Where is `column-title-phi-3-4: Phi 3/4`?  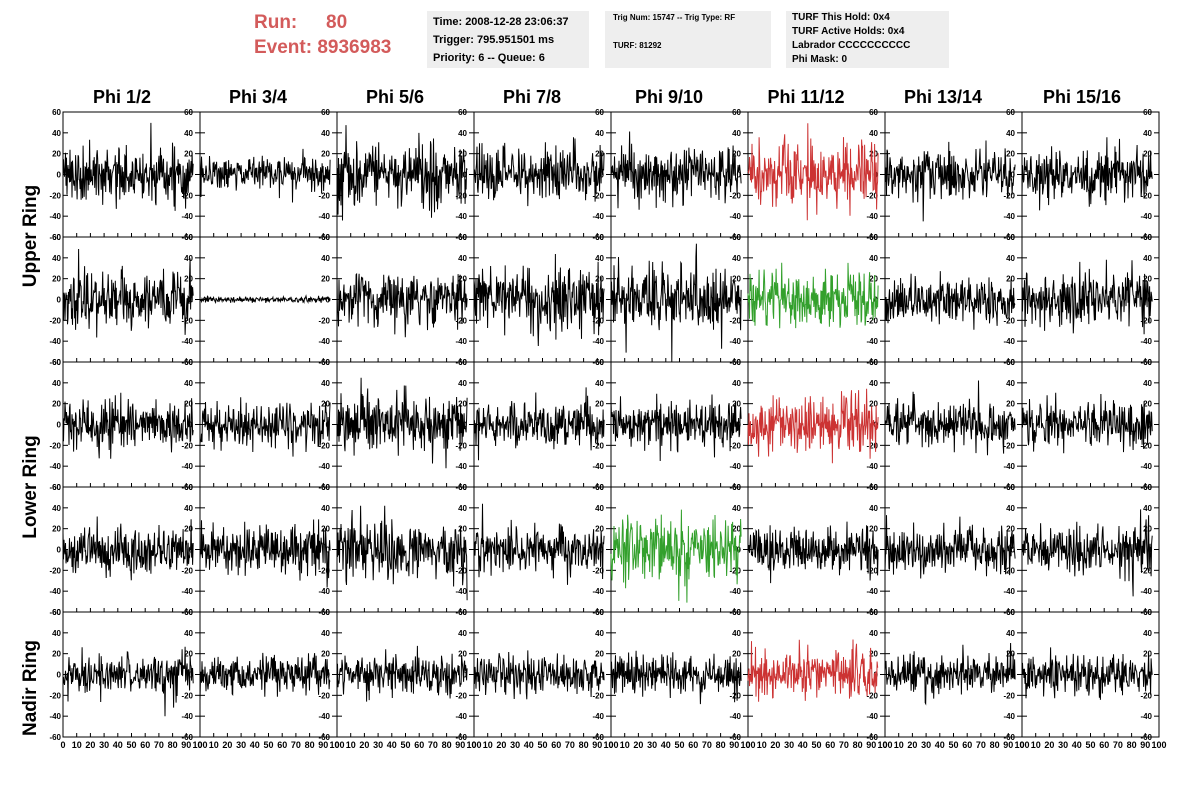
column-title-phi-3-4: Phi 3/4 is located at coordinates (258, 97).